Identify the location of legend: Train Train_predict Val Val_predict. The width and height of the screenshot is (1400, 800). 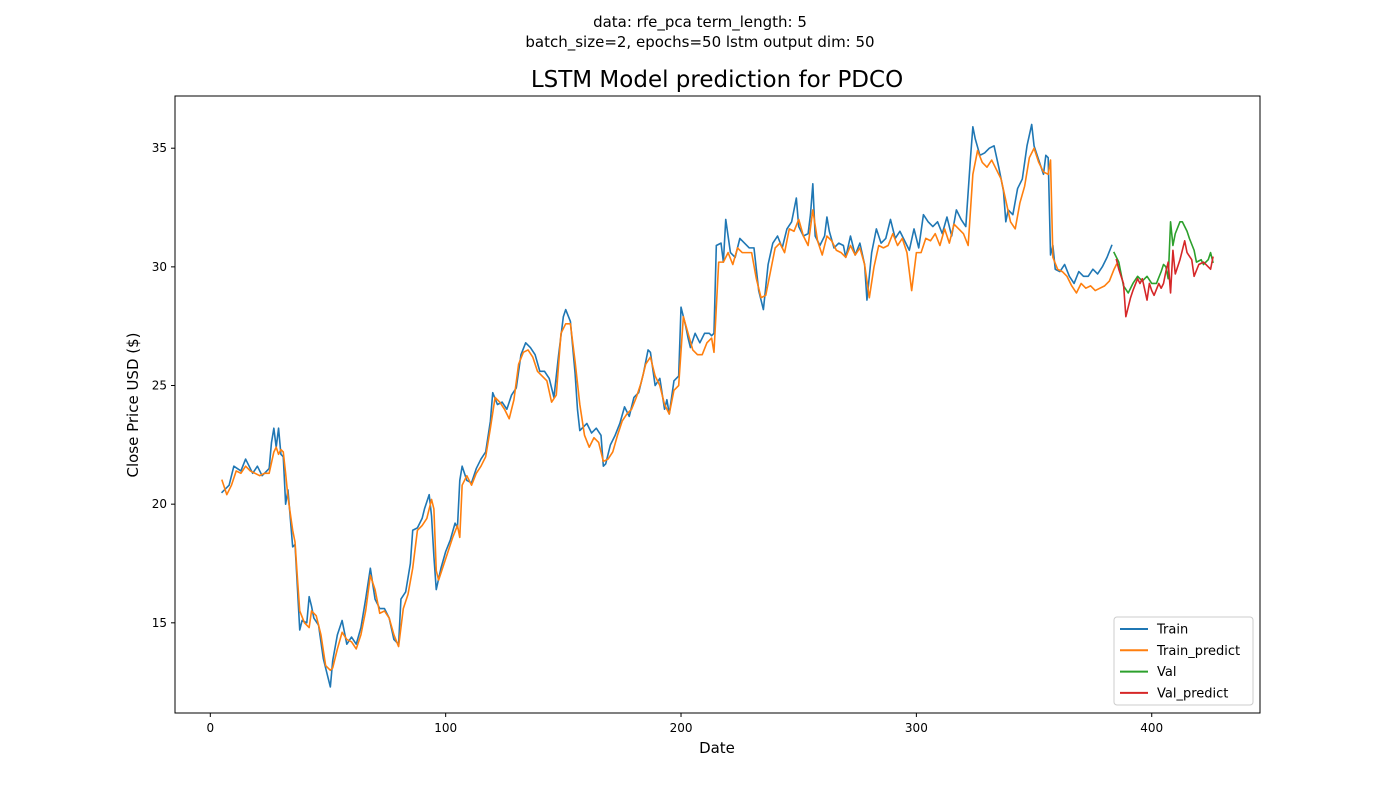
(1183, 661).